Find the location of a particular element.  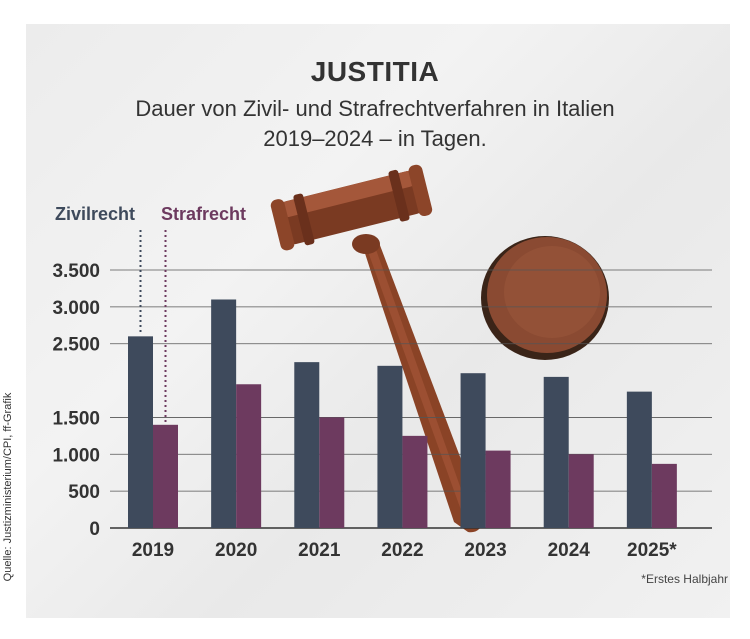

bar-zivilrecht-2021 is located at coordinates (307, 445).